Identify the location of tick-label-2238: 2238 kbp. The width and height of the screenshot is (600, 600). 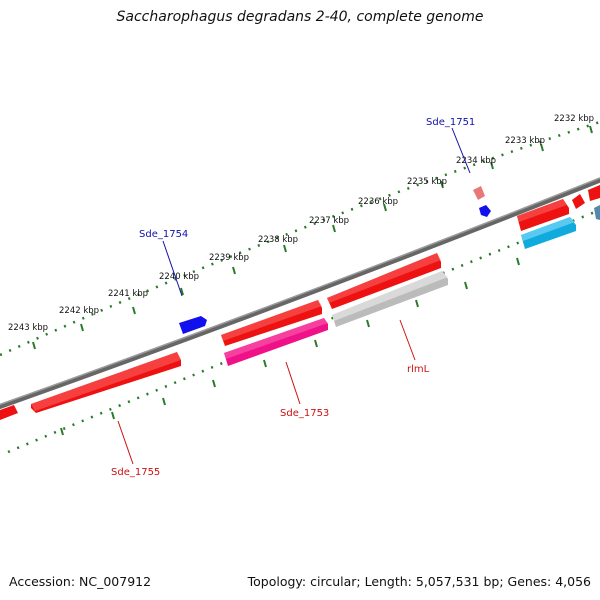
(278, 240).